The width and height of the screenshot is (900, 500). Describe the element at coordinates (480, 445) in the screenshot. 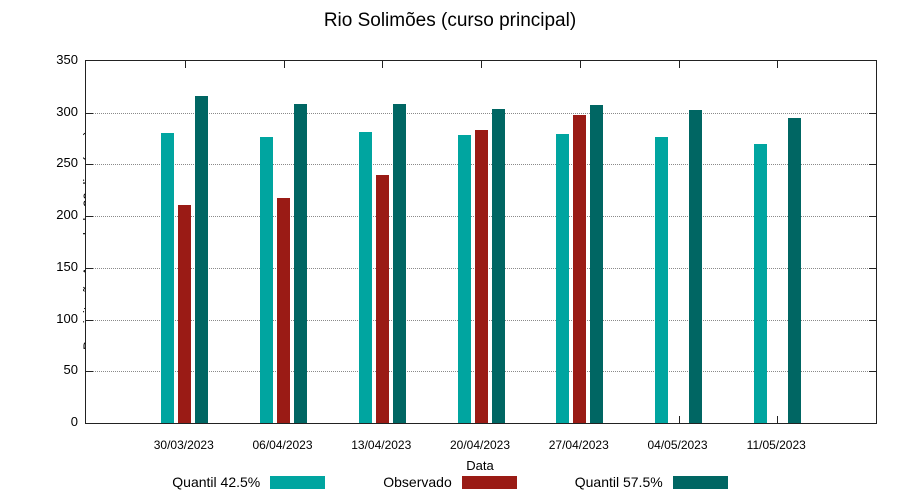

I see `x-tick-label: 20/04/2023` at that location.